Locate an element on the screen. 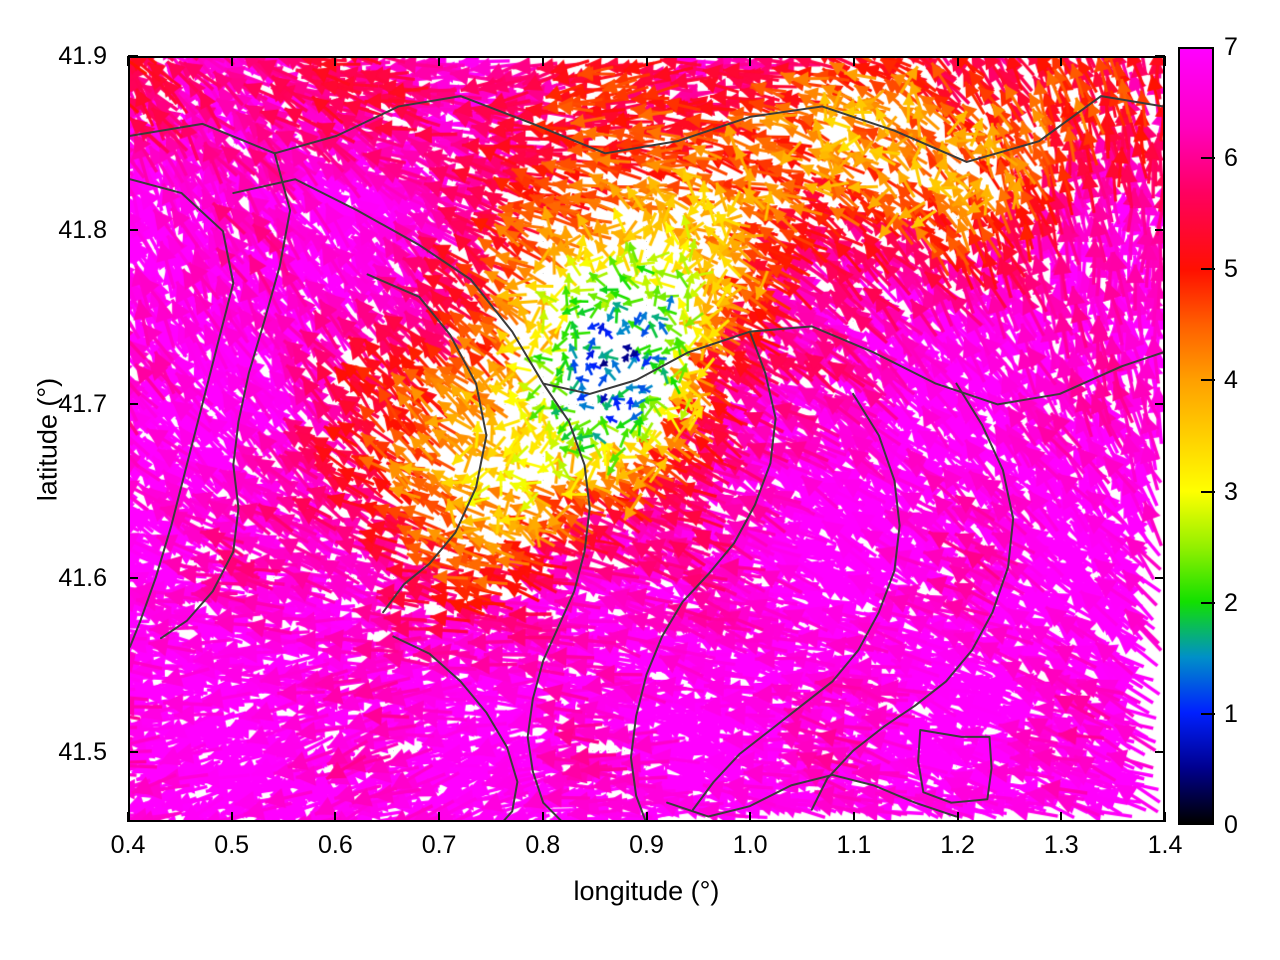 This screenshot has width=1280, height=960. x-tick-label: 0.7 is located at coordinates (439, 845).